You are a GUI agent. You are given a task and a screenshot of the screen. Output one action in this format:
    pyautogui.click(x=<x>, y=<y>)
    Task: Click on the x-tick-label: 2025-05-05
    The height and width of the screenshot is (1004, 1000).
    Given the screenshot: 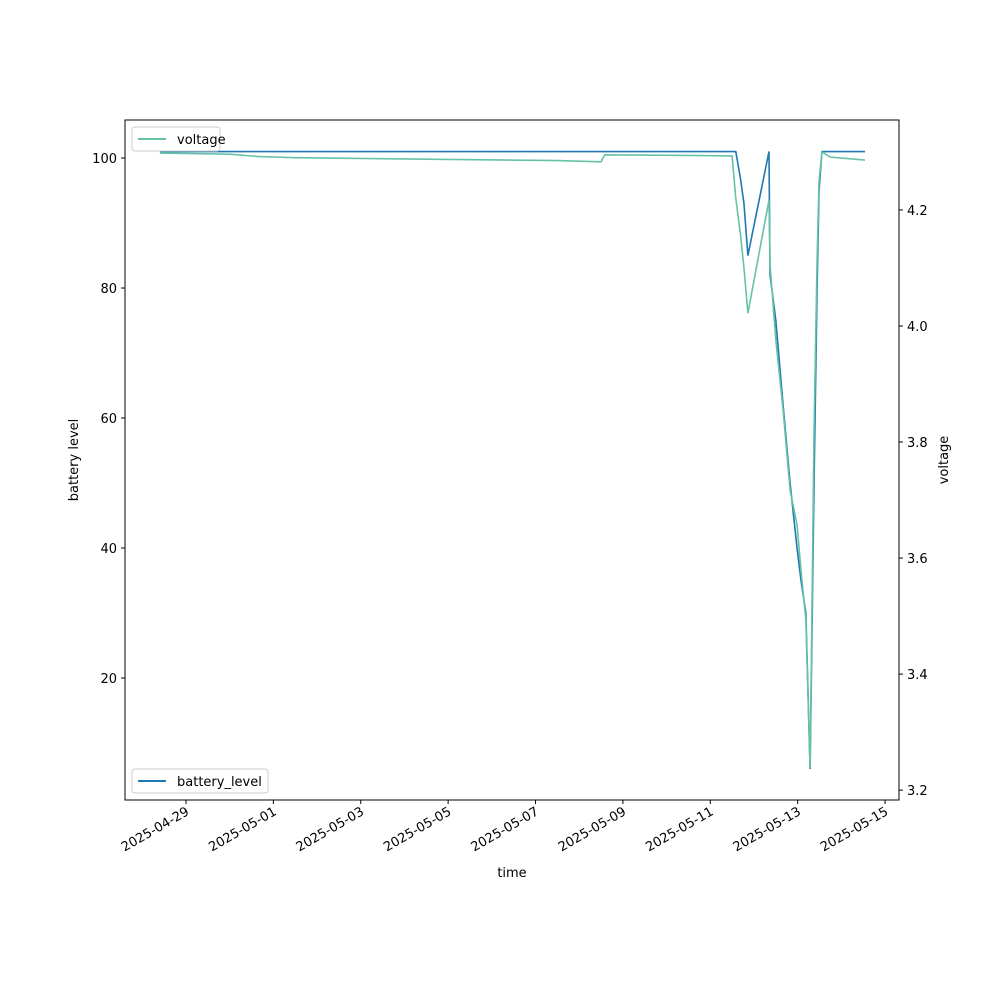 What is the action you would take?
    pyautogui.click(x=417, y=829)
    